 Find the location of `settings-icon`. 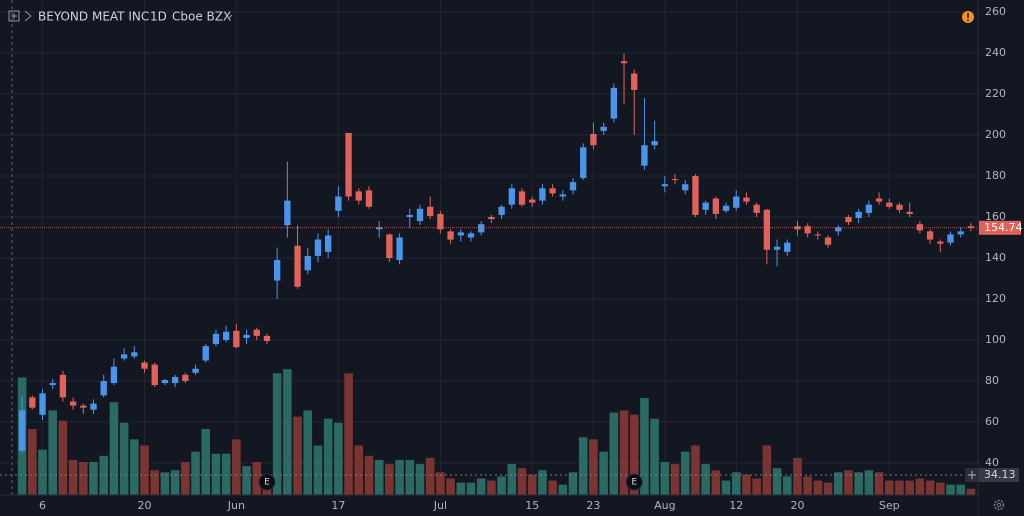

settings-icon is located at coordinates (999, 505).